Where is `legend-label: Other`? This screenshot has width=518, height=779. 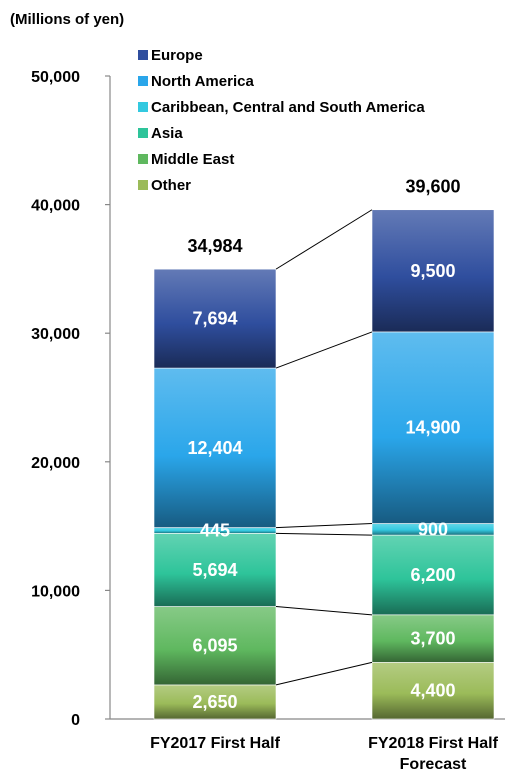
legend-label: Other is located at coordinates (171, 185).